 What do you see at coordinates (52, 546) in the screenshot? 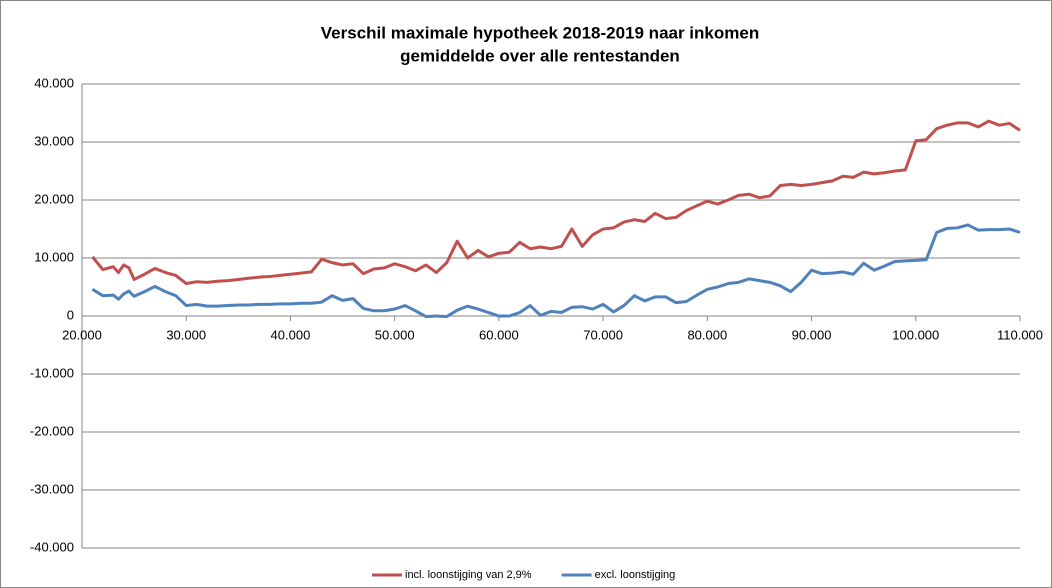
I see `y-tick-label: -40.000` at bounding box center [52, 546].